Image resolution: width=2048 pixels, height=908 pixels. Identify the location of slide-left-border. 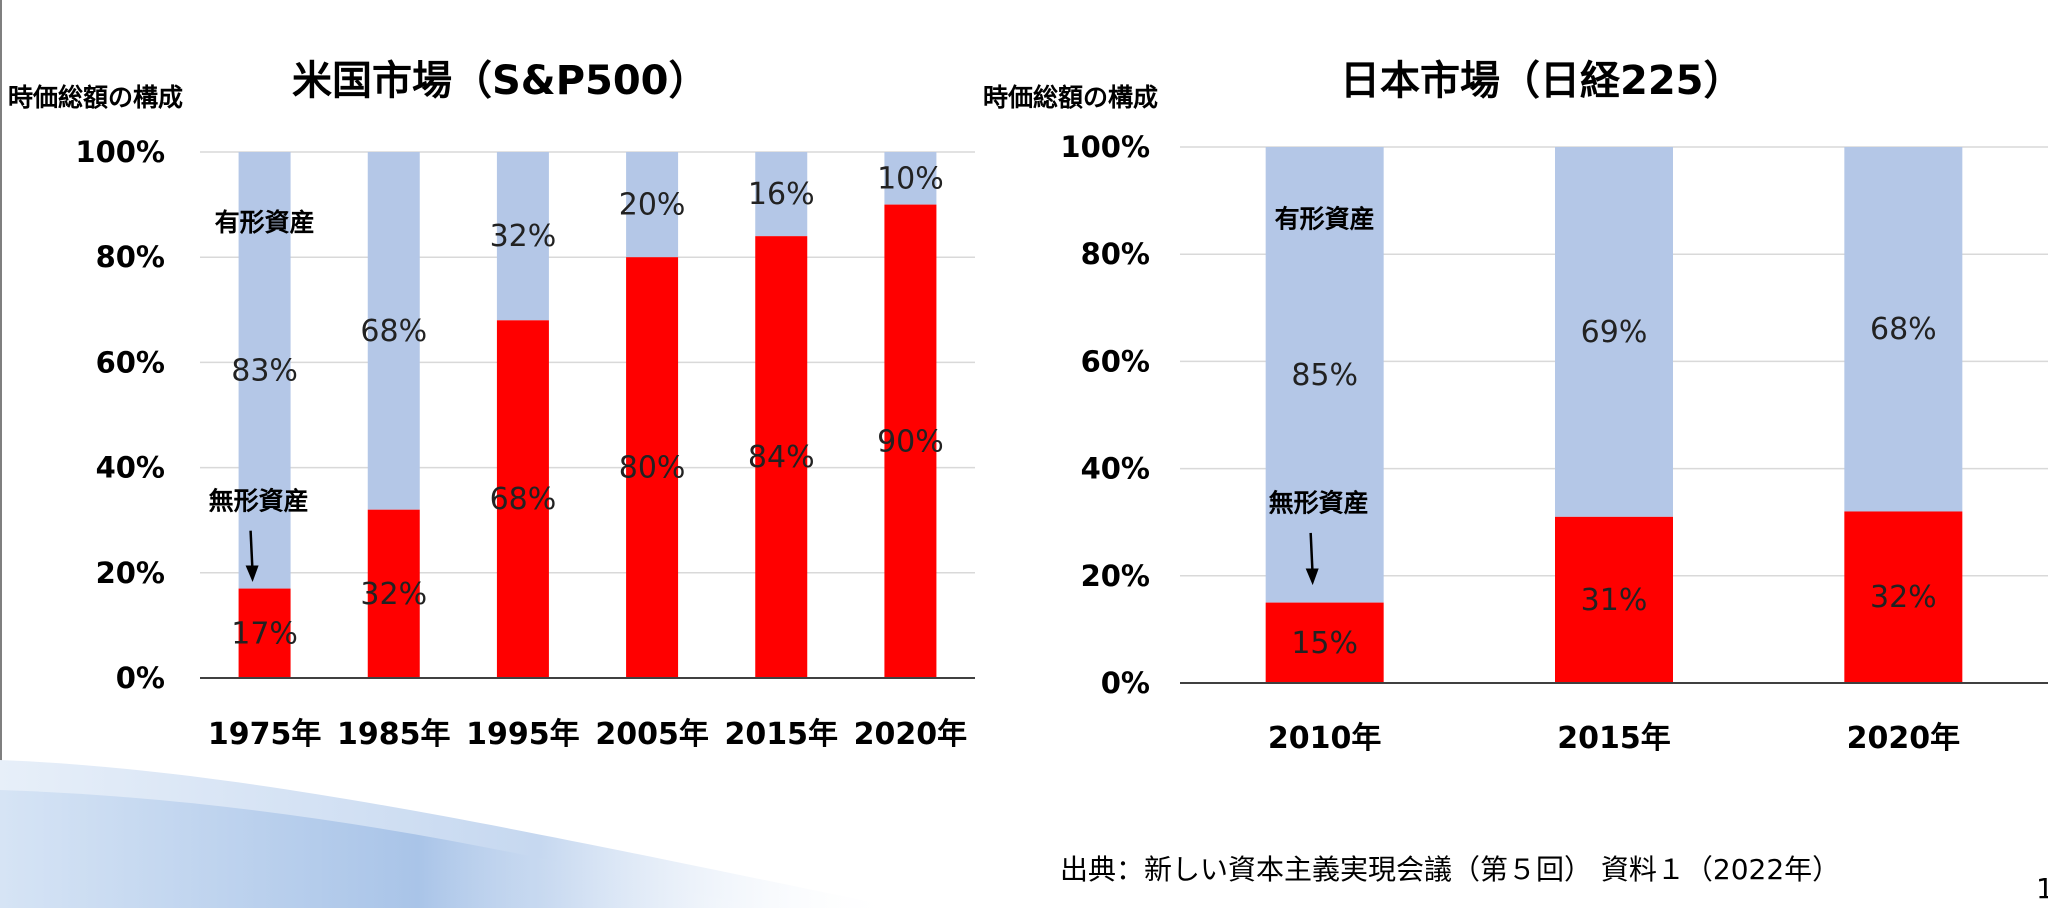
(1, 454).